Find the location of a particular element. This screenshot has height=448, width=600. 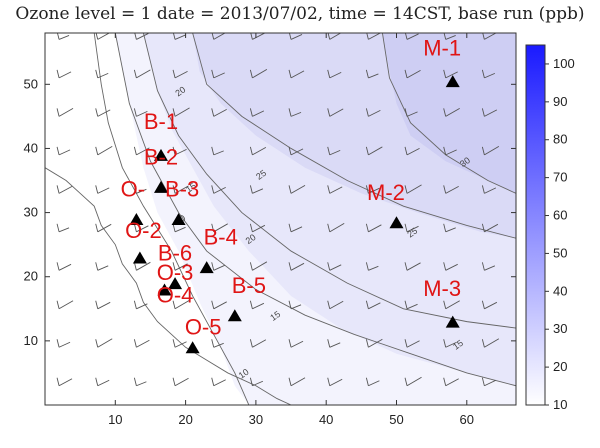

colorbar-tick-label: 100 is located at coordinates (564, 63).